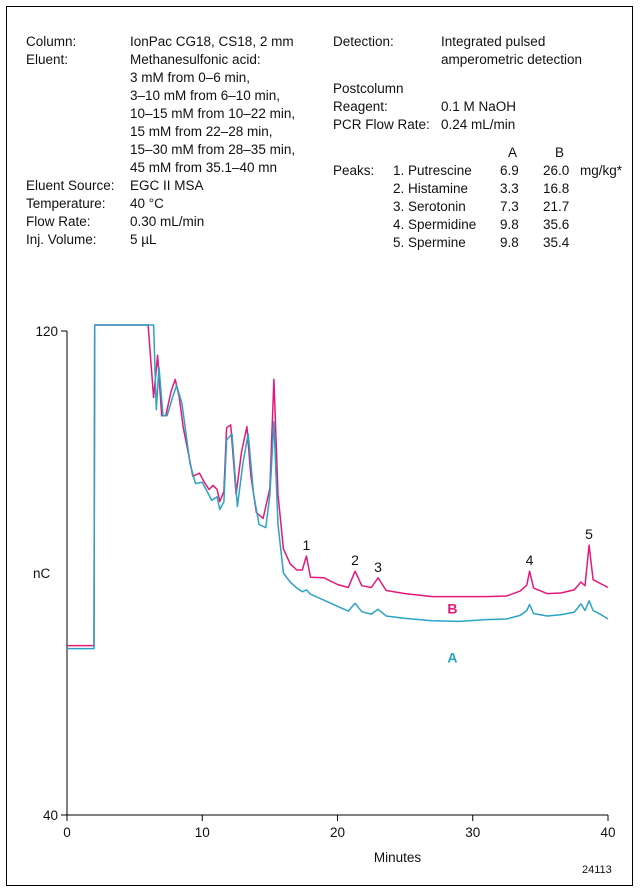 Image resolution: width=641 pixels, height=894 pixels. I want to click on peak-row-a: 3.3, so click(509, 188).